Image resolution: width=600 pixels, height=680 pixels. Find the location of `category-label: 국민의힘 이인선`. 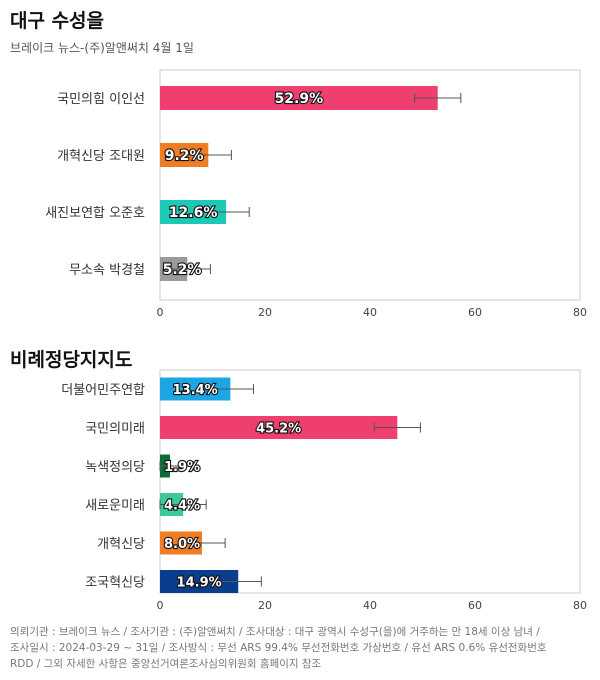

category-label: 국민의힘 이인선 is located at coordinates (101, 99).